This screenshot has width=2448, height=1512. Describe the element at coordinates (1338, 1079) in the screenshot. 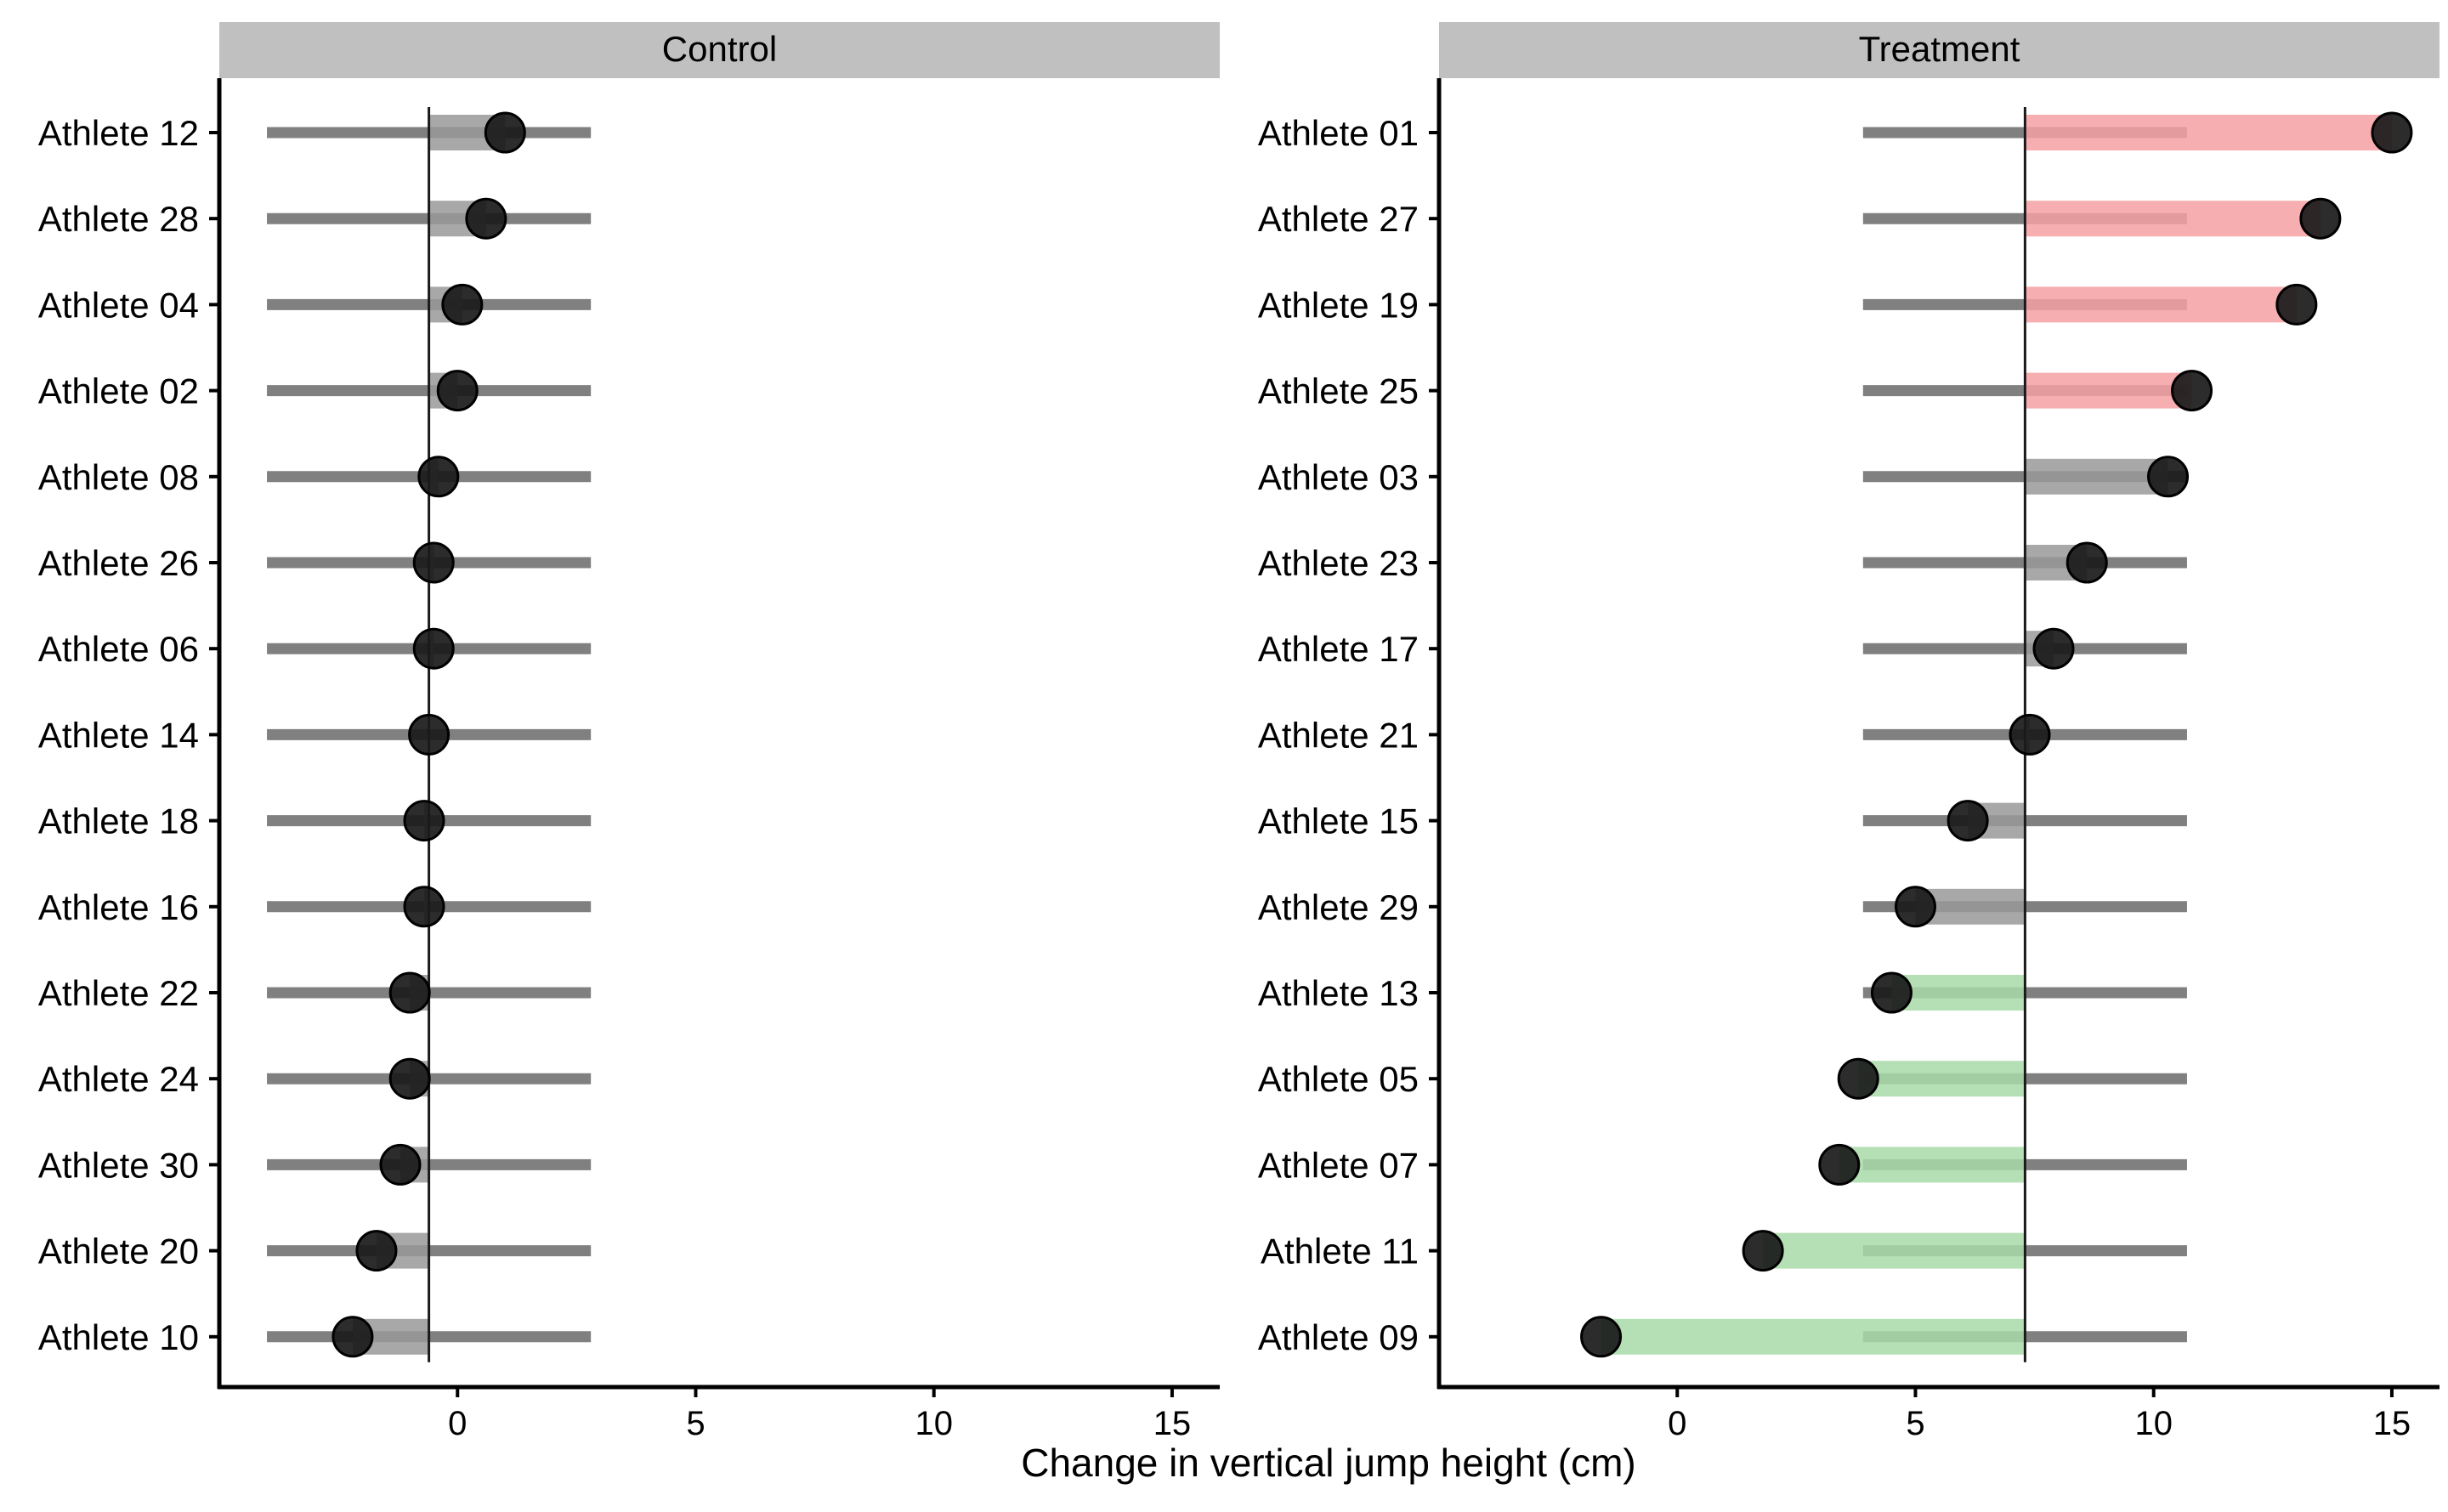

I see `athlete-label: Athlete 05` at that location.